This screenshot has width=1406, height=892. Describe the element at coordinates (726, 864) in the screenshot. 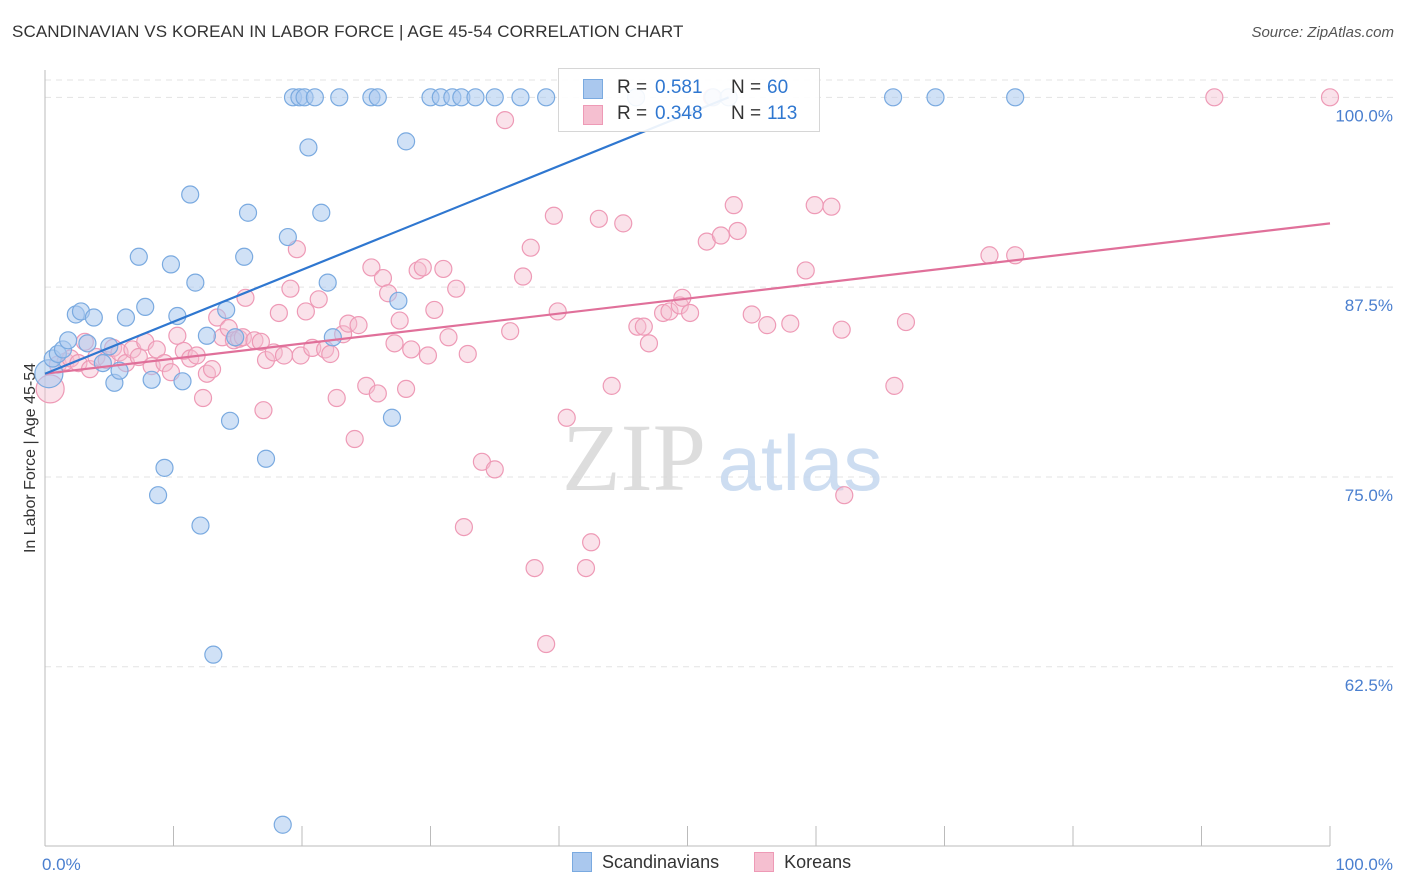

I see `series-legend: Scandinavians Koreans` at that location.